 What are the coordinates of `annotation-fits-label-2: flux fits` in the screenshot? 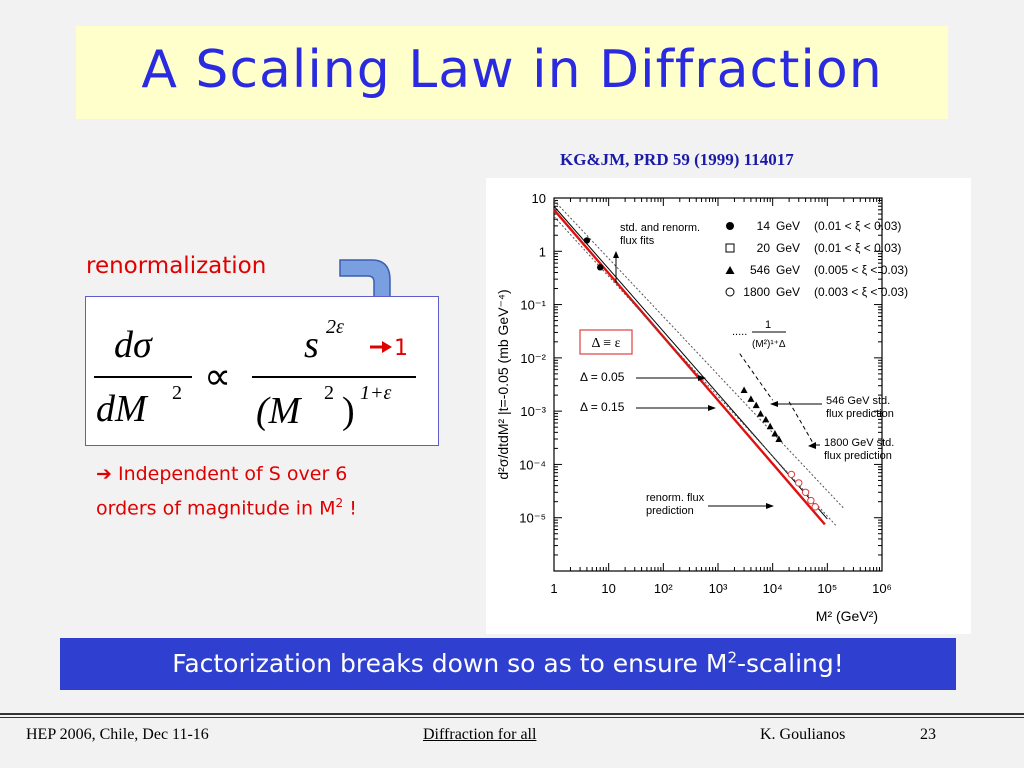 It's located at (637, 241).